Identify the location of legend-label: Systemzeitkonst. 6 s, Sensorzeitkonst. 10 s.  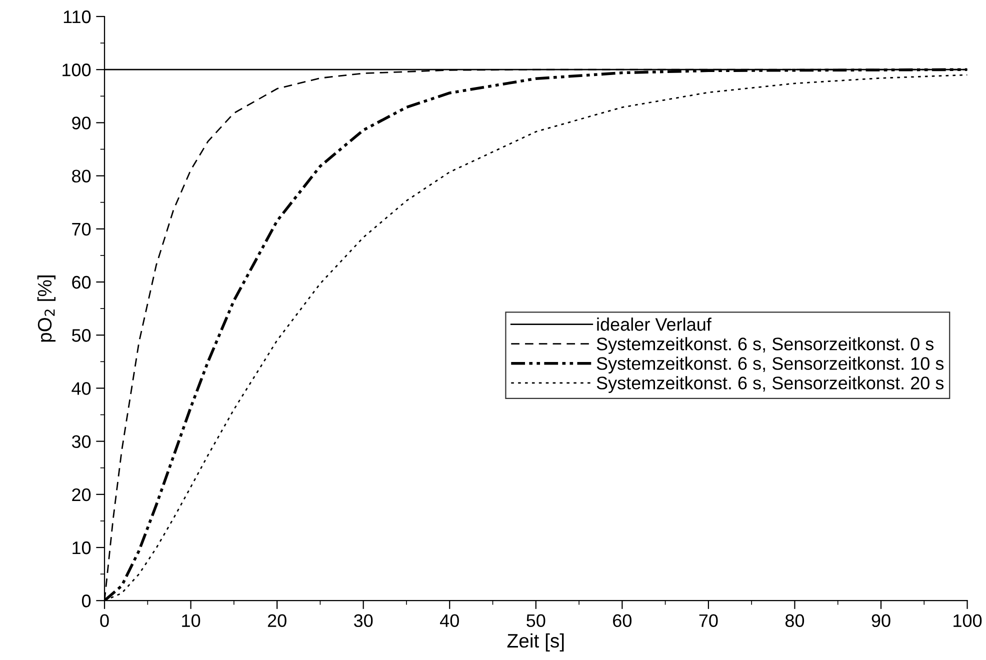
(770, 365).